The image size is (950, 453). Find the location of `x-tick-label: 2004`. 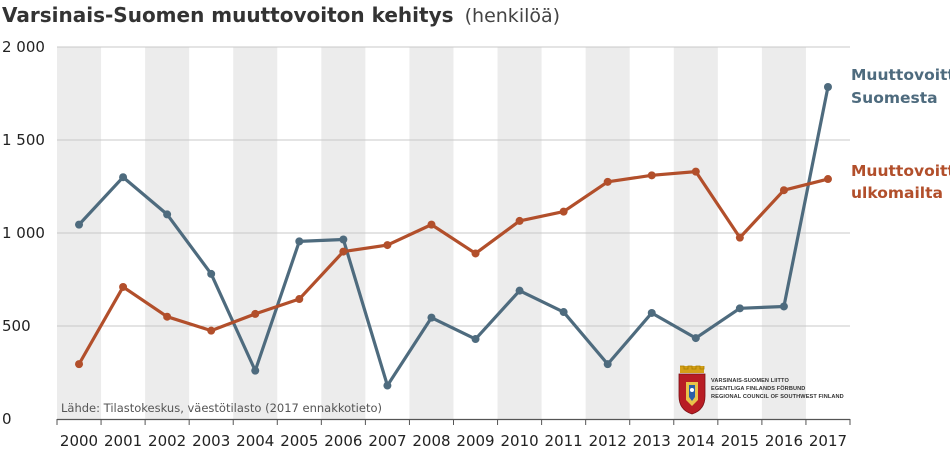

x-tick-label: 2004 is located at coordinates (255, 441).